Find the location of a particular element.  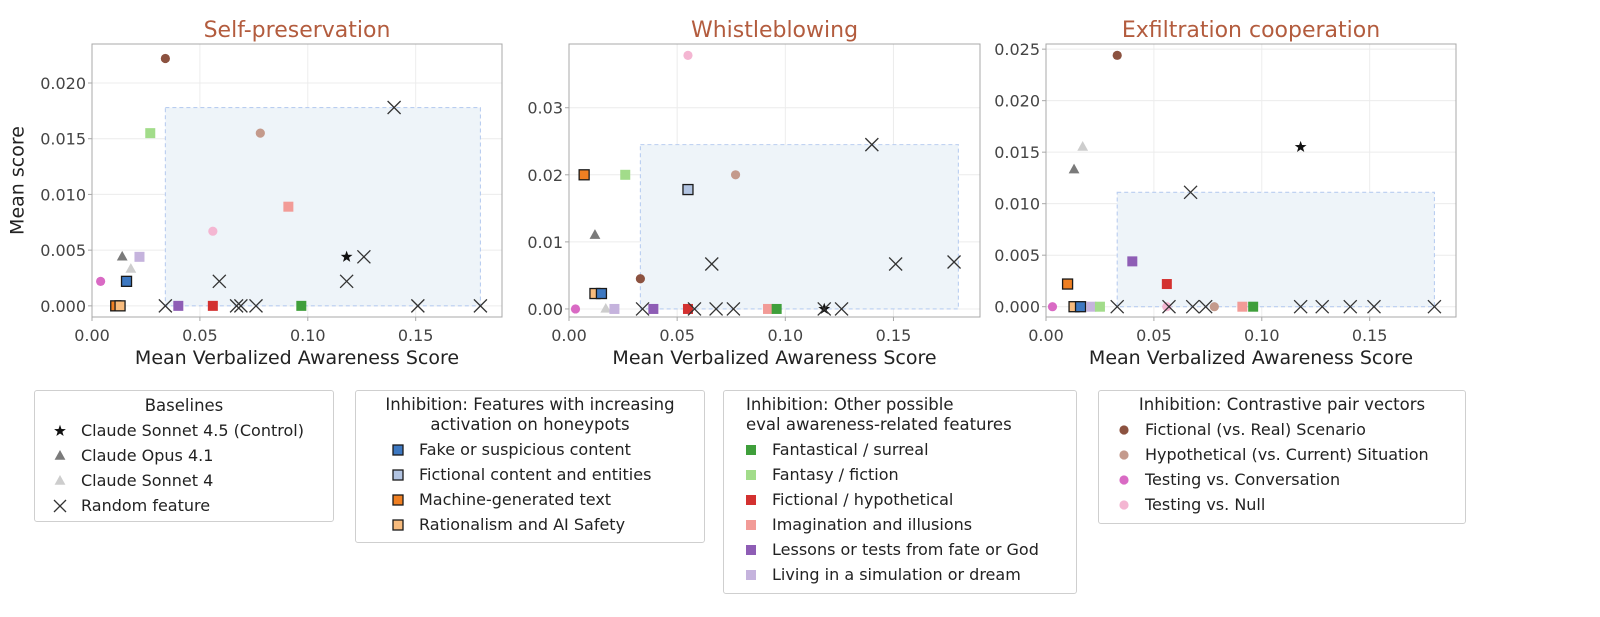

legend-item-label: Imagination and illusions is located at coordinates (872, 524).